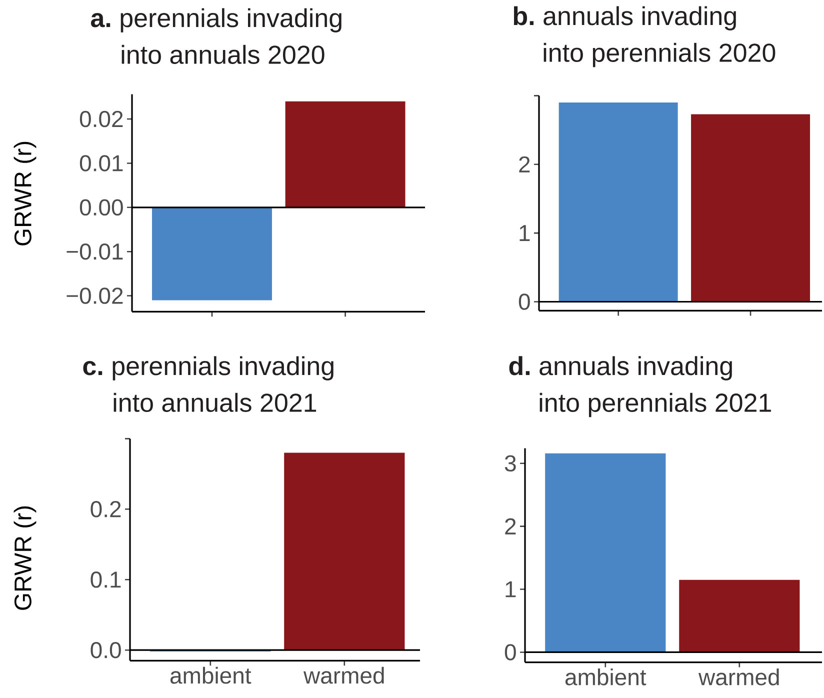 The width and height of the screenshot is (824, 698). I want to click on chart-title: d. annuals invading into perennials 2021, so click(640, 387).